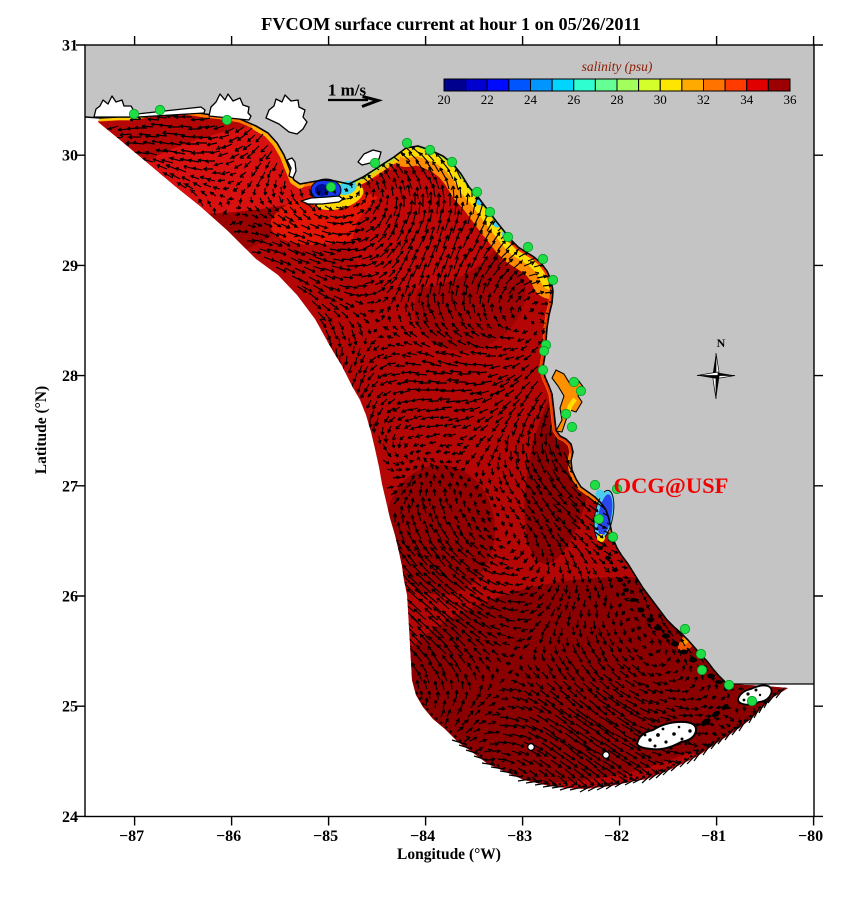  What do you see at coordinates (703, 99) in the screenshot?
I see `svg-text: 32` at bounding box center [703, 99].